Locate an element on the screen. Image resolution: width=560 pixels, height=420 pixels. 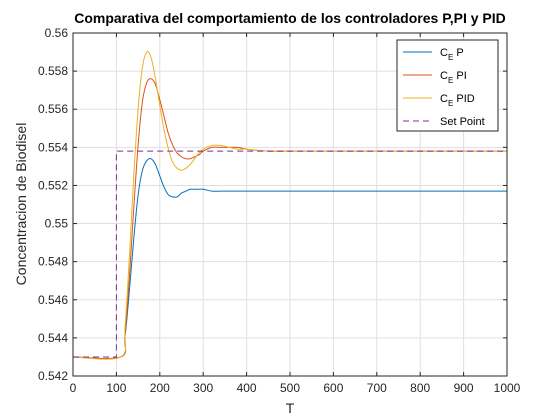
x-tick-label: 500 is located at coordinates (290, 388).